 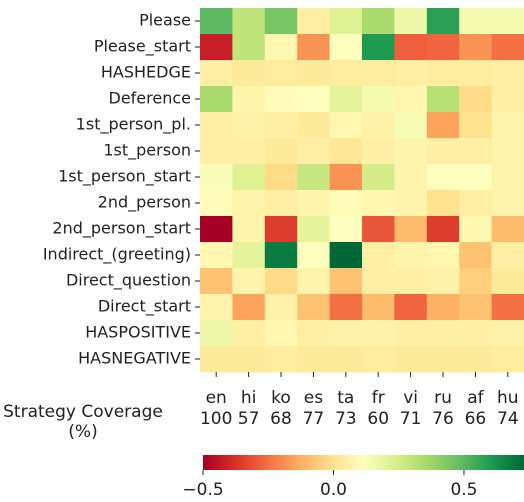 I want to click on x-tick-label: ko, so click(x=281, y=398).